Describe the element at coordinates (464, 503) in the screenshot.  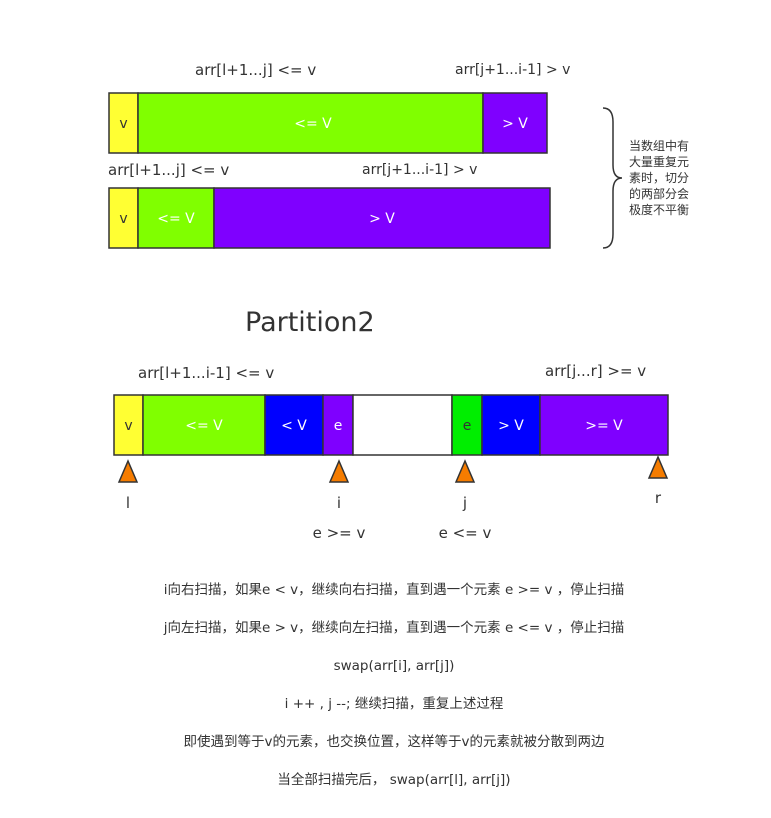
I see `pointer-j-label: j` at that location.